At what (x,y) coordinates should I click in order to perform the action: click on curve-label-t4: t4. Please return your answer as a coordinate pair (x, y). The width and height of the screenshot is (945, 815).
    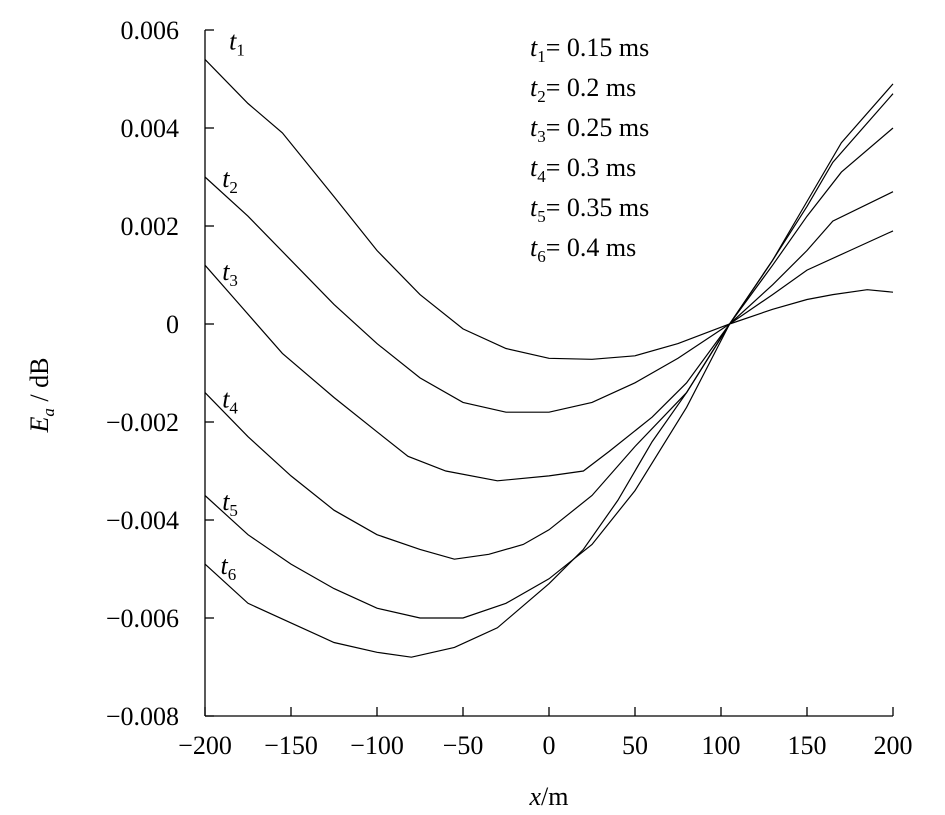
    Looking at the image, I should click on (230, 400).